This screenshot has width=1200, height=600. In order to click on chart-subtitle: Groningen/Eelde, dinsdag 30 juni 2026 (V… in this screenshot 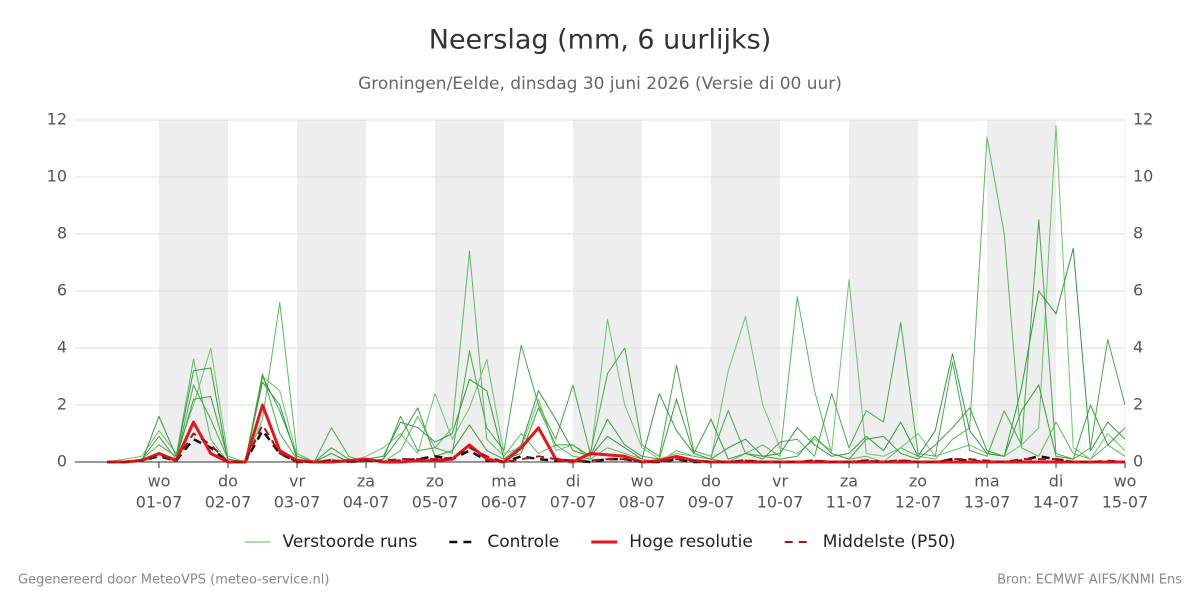, I will do `click(600, 84)`.